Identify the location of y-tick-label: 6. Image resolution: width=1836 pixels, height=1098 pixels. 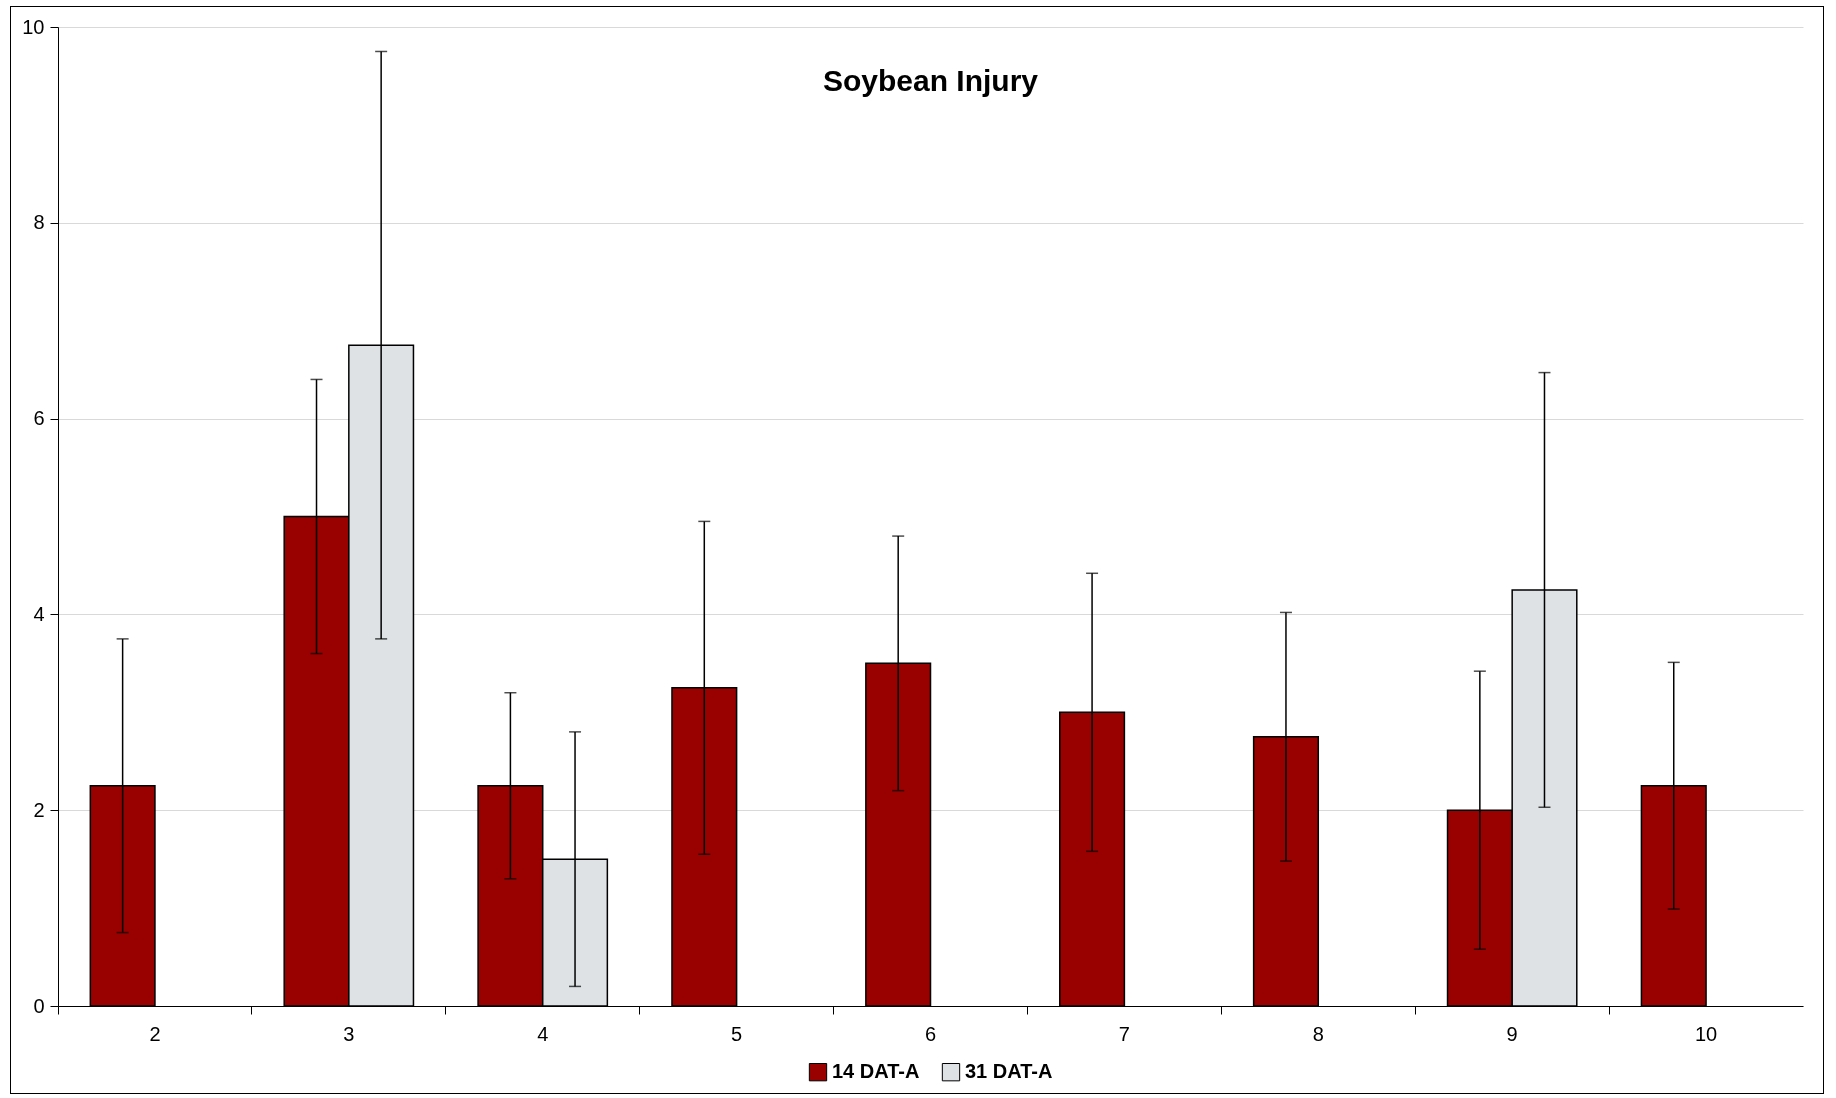
(39, 418).